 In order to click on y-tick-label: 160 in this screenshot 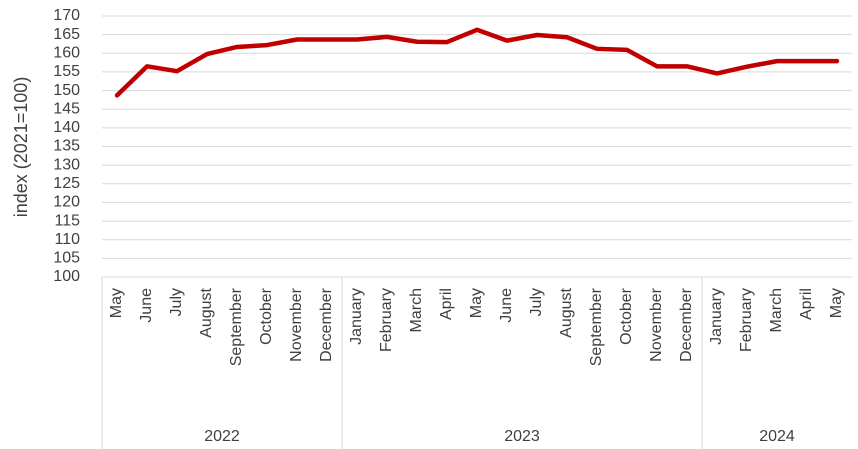, I will do `click(66, 53)`.